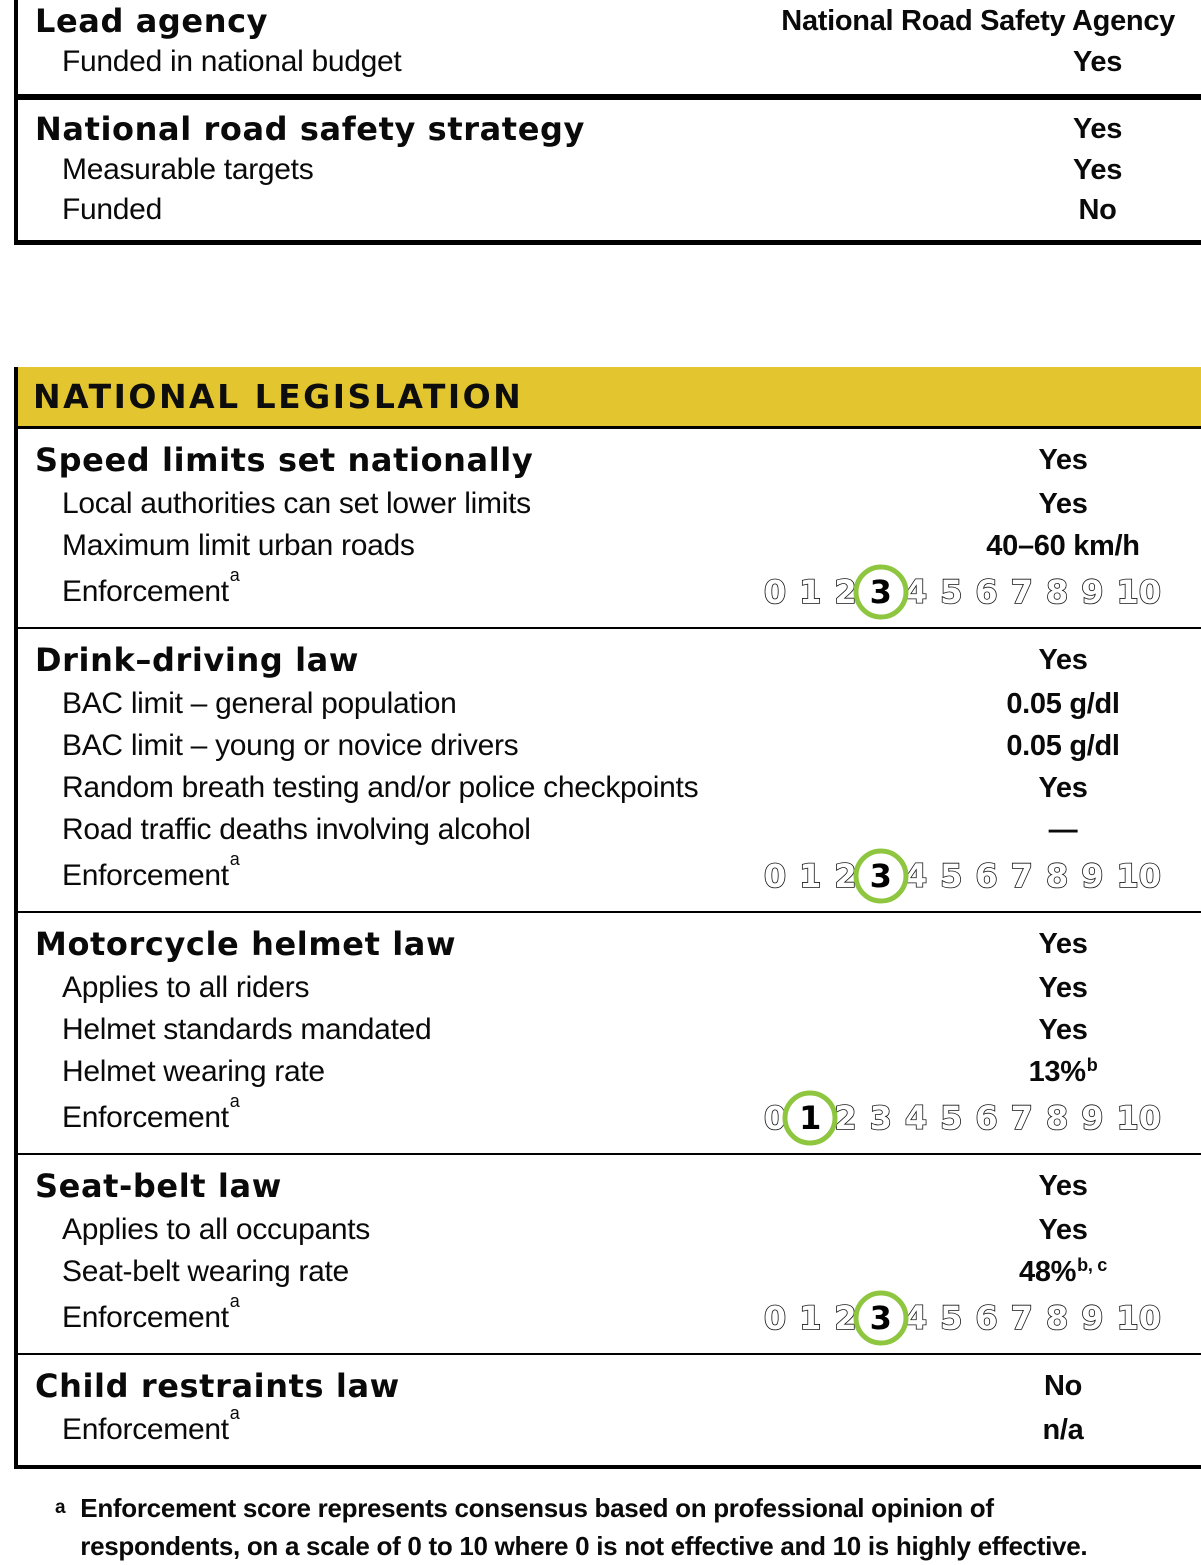 The width and height of the screenshot is (1201, 1565). Describe the element at coordinates (186, 987) in the screenshot. I see `row-label: Applies to all riders` at that location.